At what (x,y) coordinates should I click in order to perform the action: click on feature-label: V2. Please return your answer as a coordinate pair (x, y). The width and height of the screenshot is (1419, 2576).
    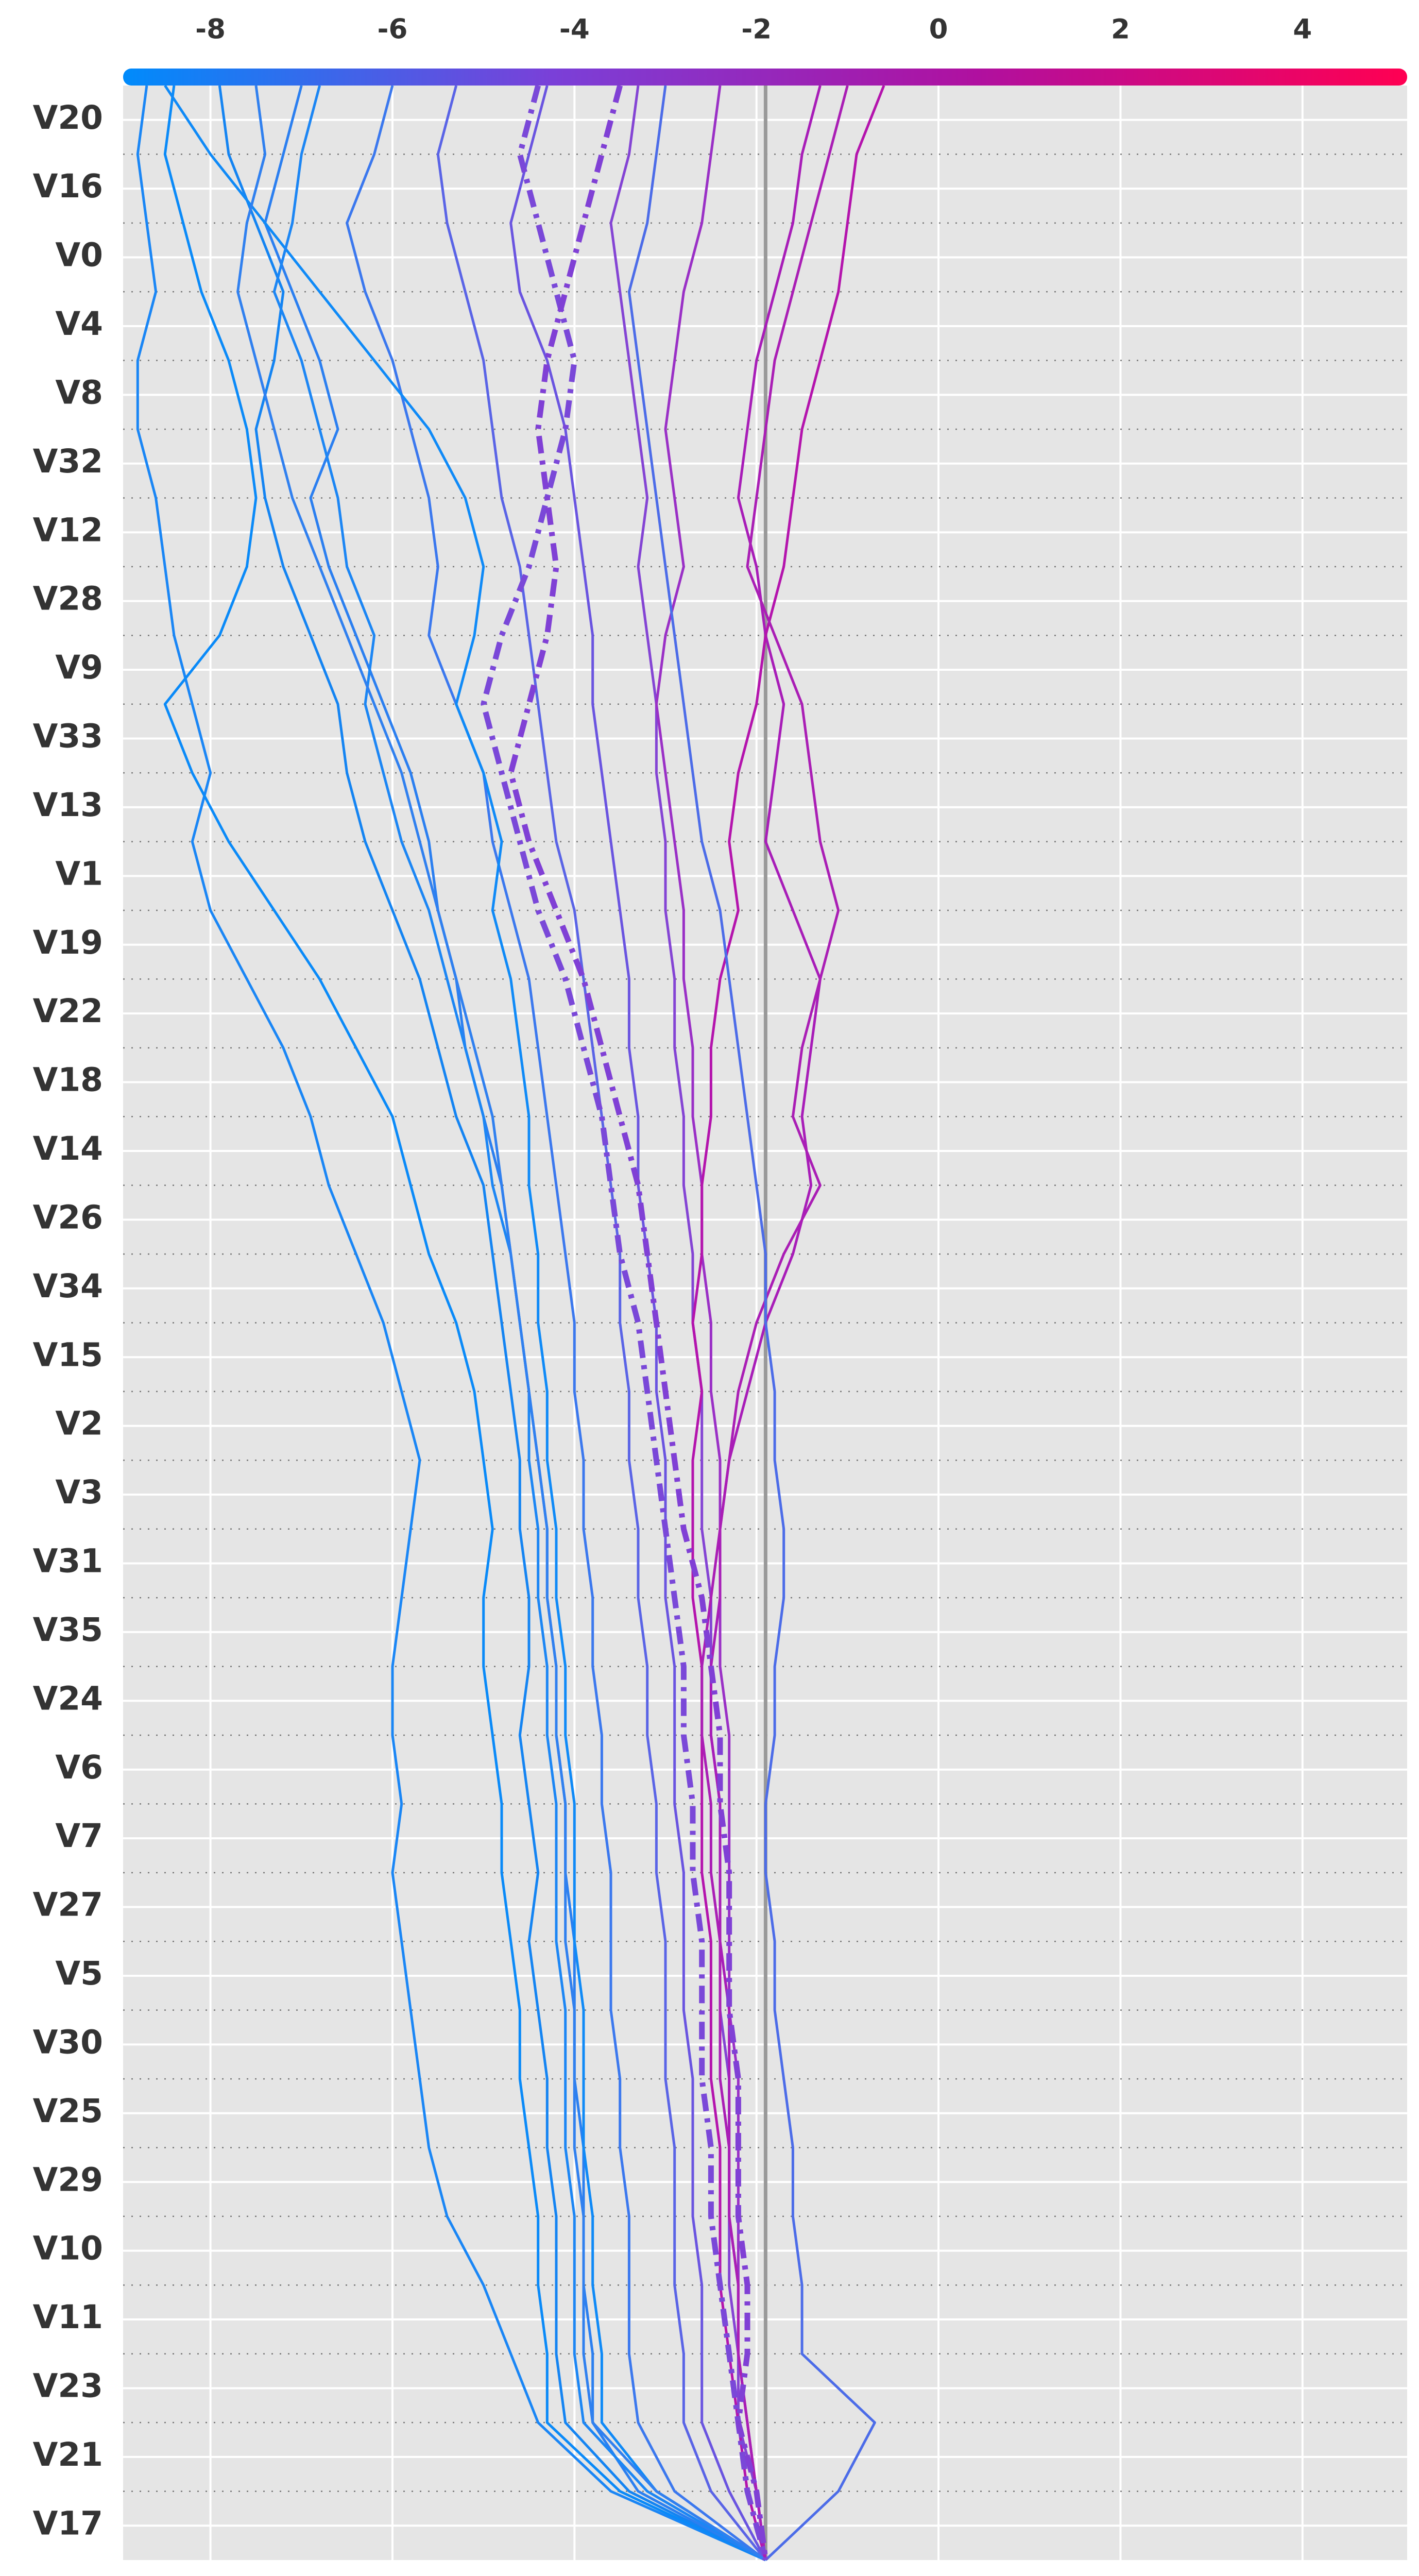
    Looking at the image, I should click on (79, 1424).